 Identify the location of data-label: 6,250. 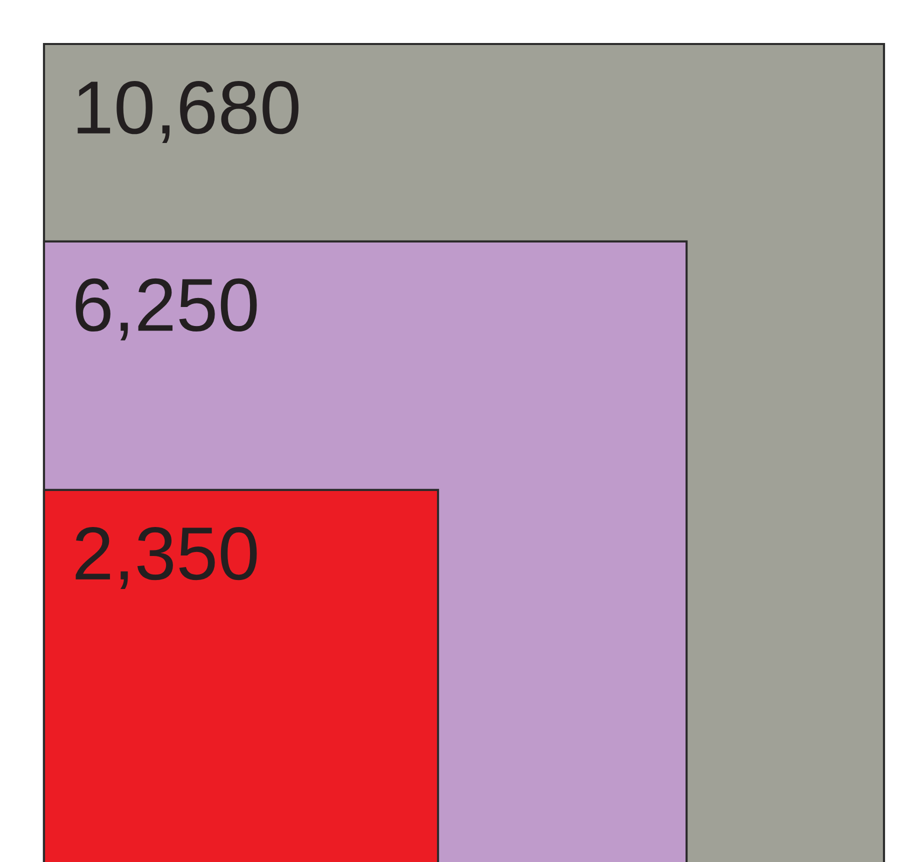
(166, 309).